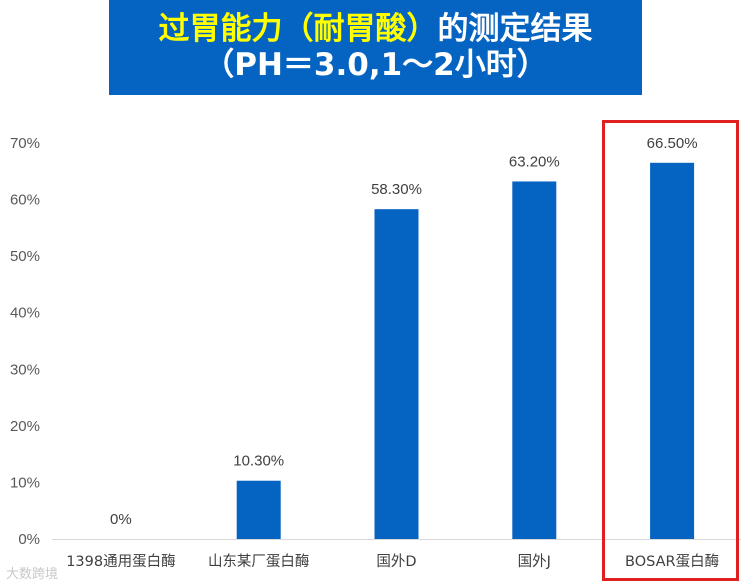  Describe the element at coordinates (396, 189) in the screenshot. I see `data-label: 58.30%` at that location.